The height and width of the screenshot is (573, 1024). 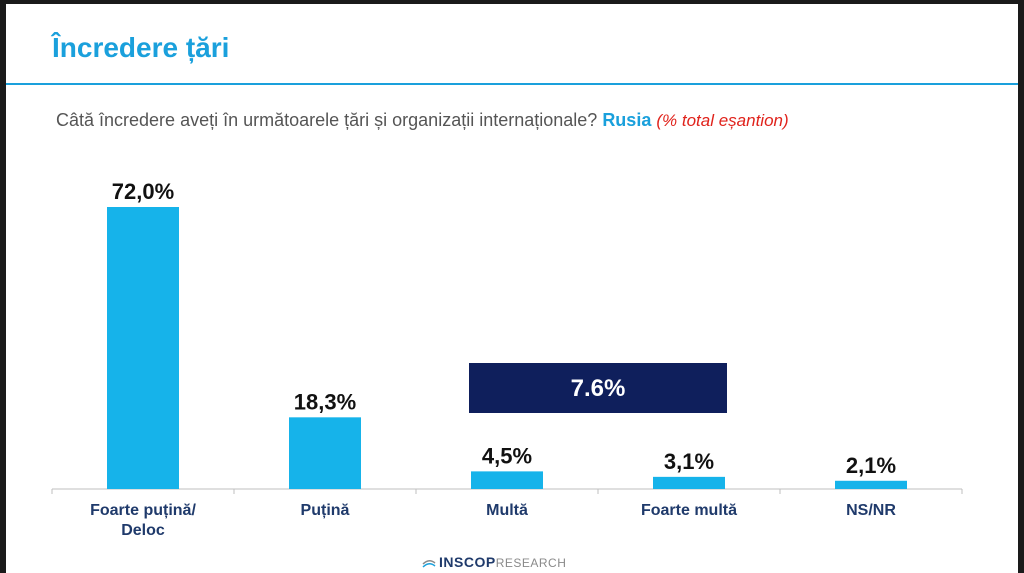 I want to click on logo-light-text: RESEARCH, so click(x=531, y=563).